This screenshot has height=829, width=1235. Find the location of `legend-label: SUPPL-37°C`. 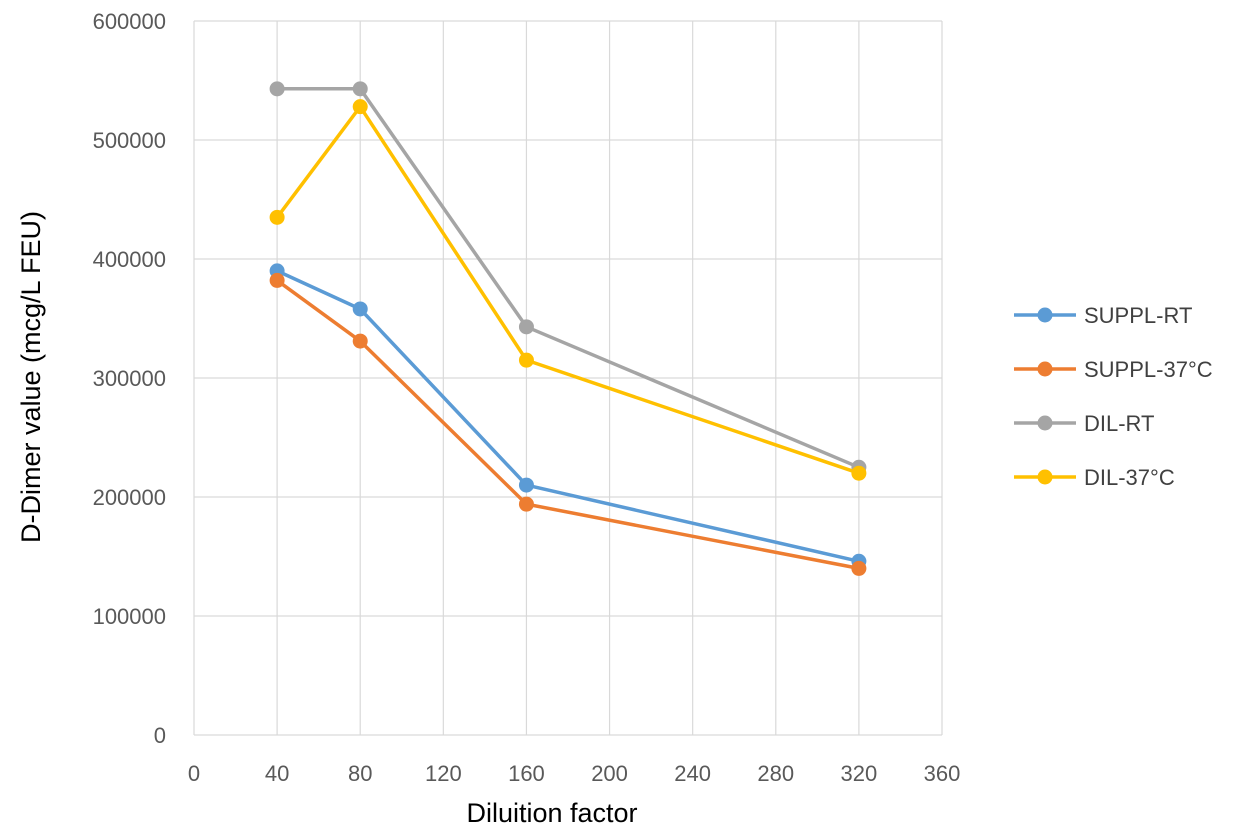

legend-label: SUPPL-37°C is located at coordinates (1148, 369).